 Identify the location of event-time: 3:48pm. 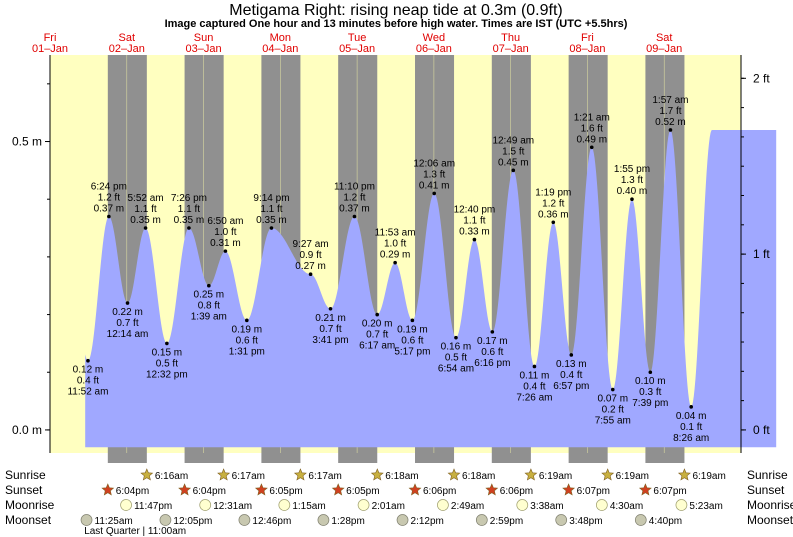
(585, 521).